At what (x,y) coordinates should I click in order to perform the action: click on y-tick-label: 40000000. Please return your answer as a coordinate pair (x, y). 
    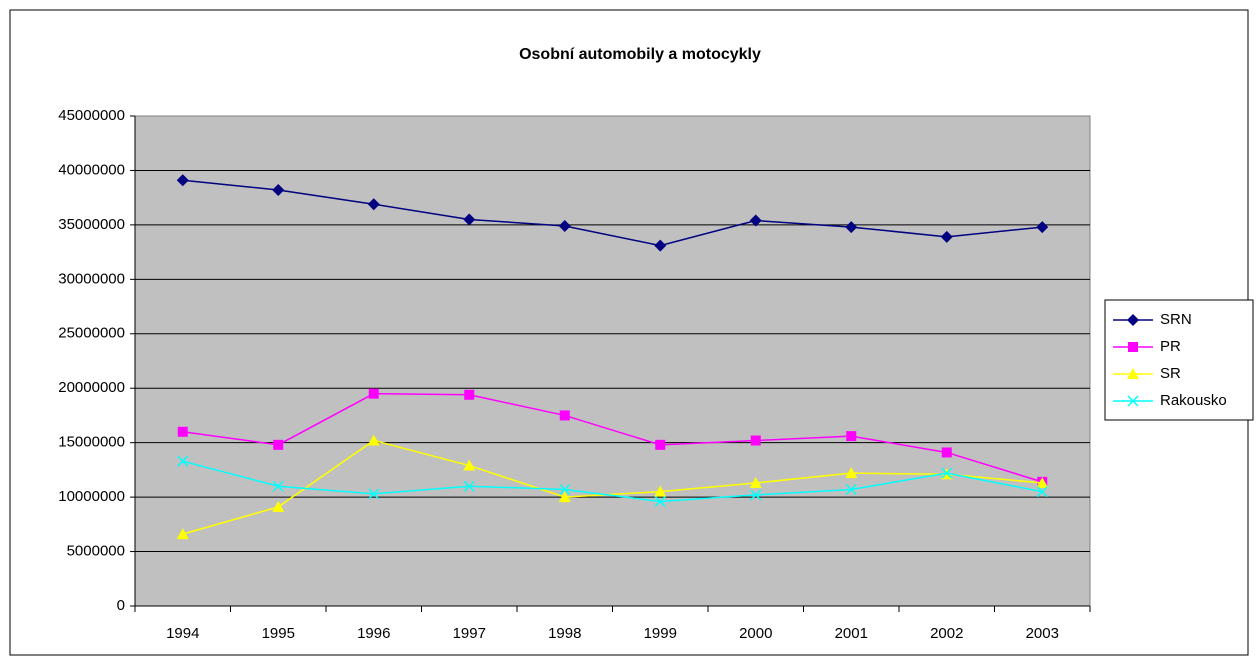
    Looking at the image, I should click on (91, 169).